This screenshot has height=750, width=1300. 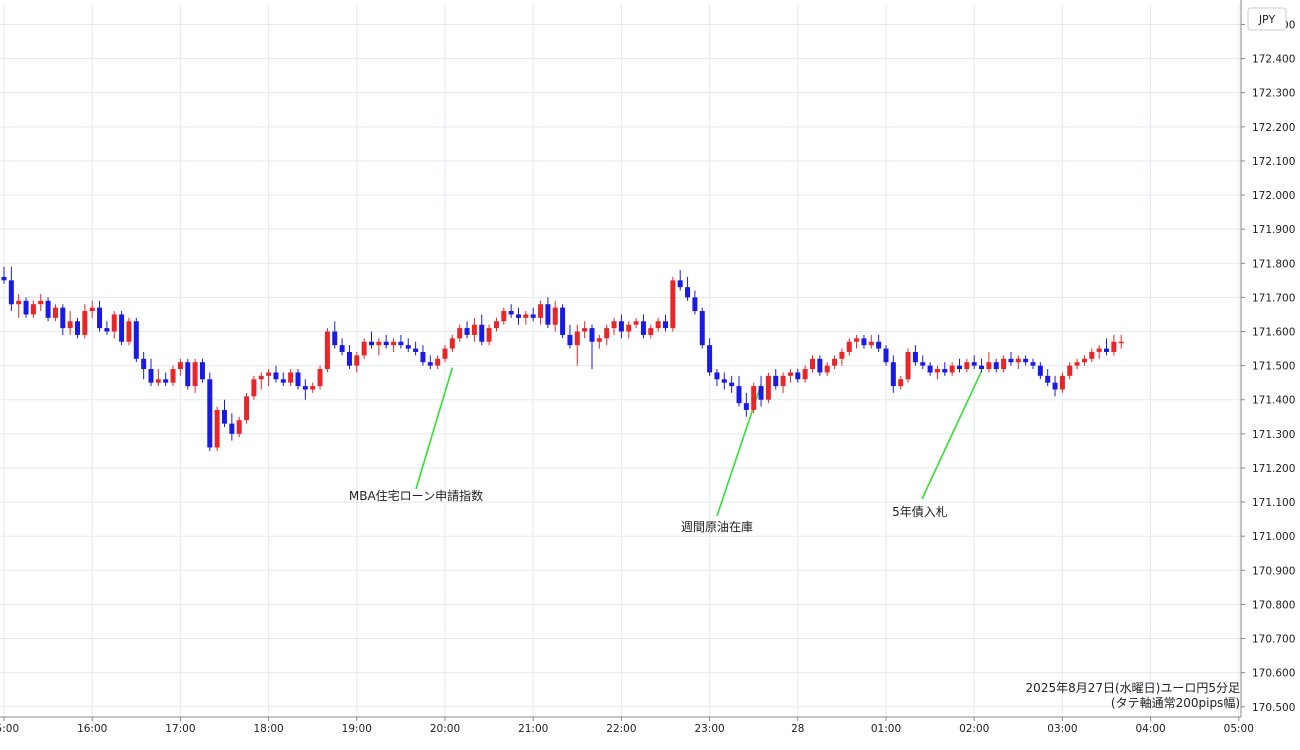 What do you see at coordinates (268, 729) in the screenshot?
I see `x-tick-label: 18:00` at bounding box center [268, 729].